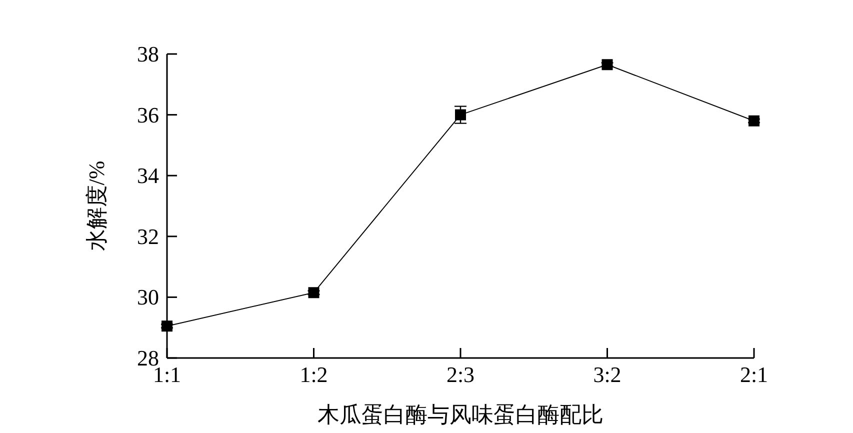  What do you see at coordinates (148, 115) in the screenshot?
I see `y-tick-label: 36` at bounding box center [148, 115].